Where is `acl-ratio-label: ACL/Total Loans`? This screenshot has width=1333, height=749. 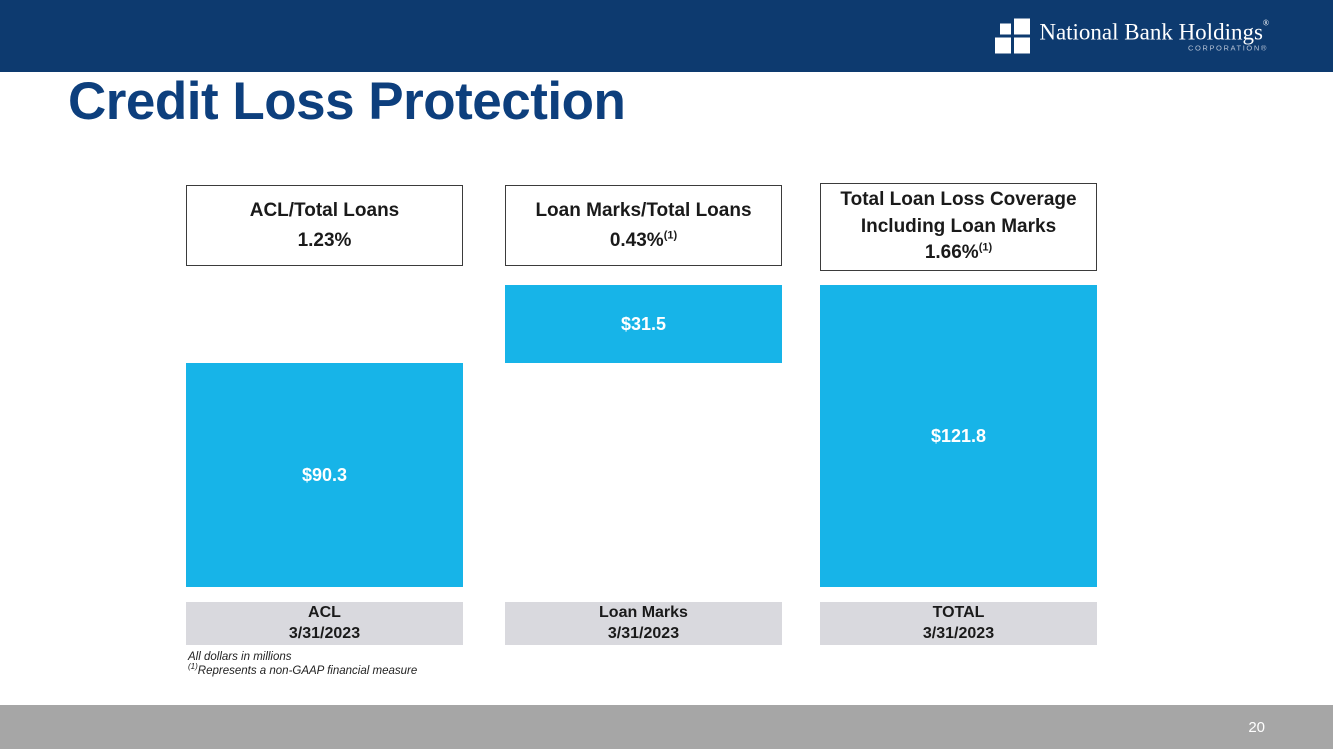 acl-ratio-label: ACL/Total Loans is located at coordinates (324, 211).